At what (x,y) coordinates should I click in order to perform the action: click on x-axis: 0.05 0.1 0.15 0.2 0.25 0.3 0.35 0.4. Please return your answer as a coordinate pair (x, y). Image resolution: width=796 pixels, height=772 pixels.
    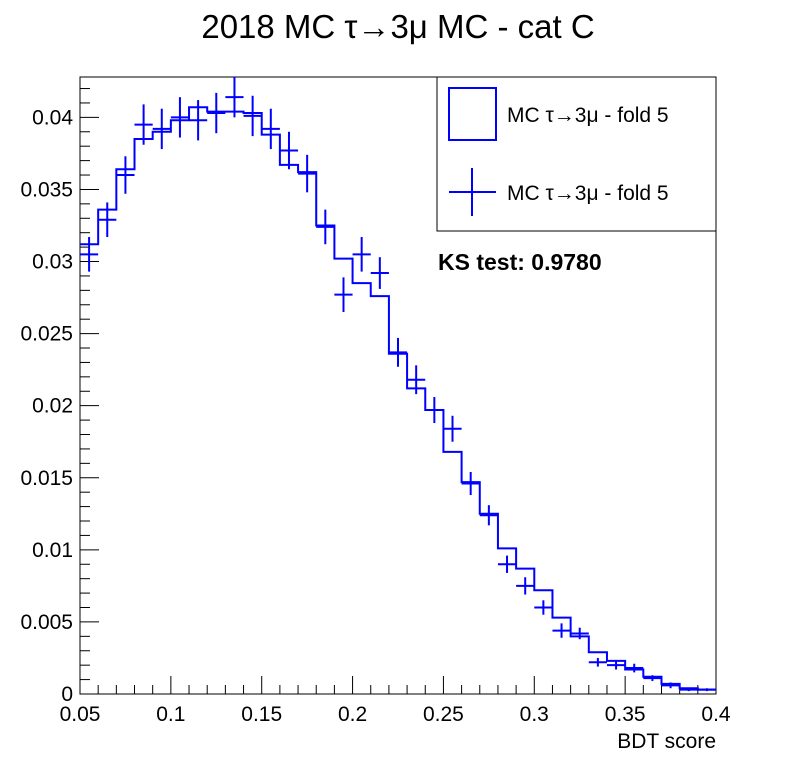
    Looking at the image, I should click on (395, 701).